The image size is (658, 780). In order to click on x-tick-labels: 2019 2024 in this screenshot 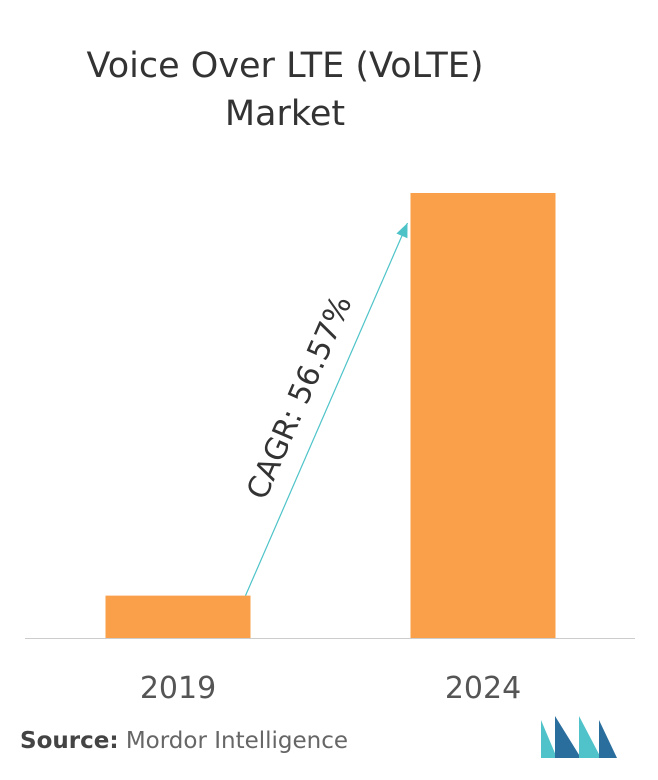, I will do `click(330, 688)`.